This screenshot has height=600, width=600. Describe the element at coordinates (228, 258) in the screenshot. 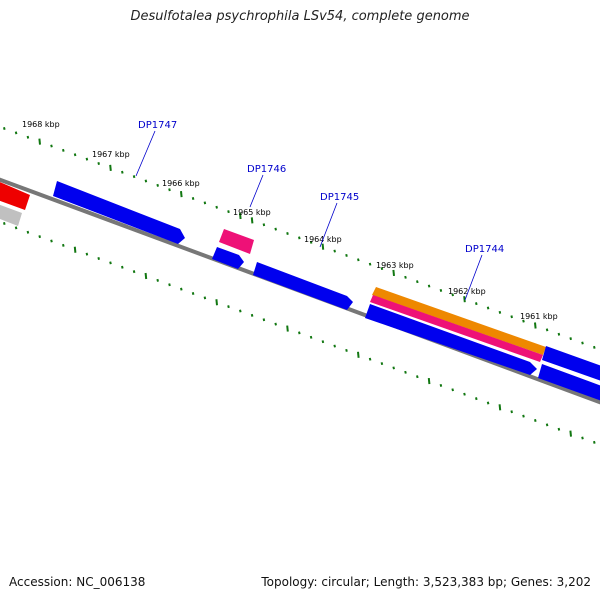

I see `gene-dp1746b-feature` at that location.